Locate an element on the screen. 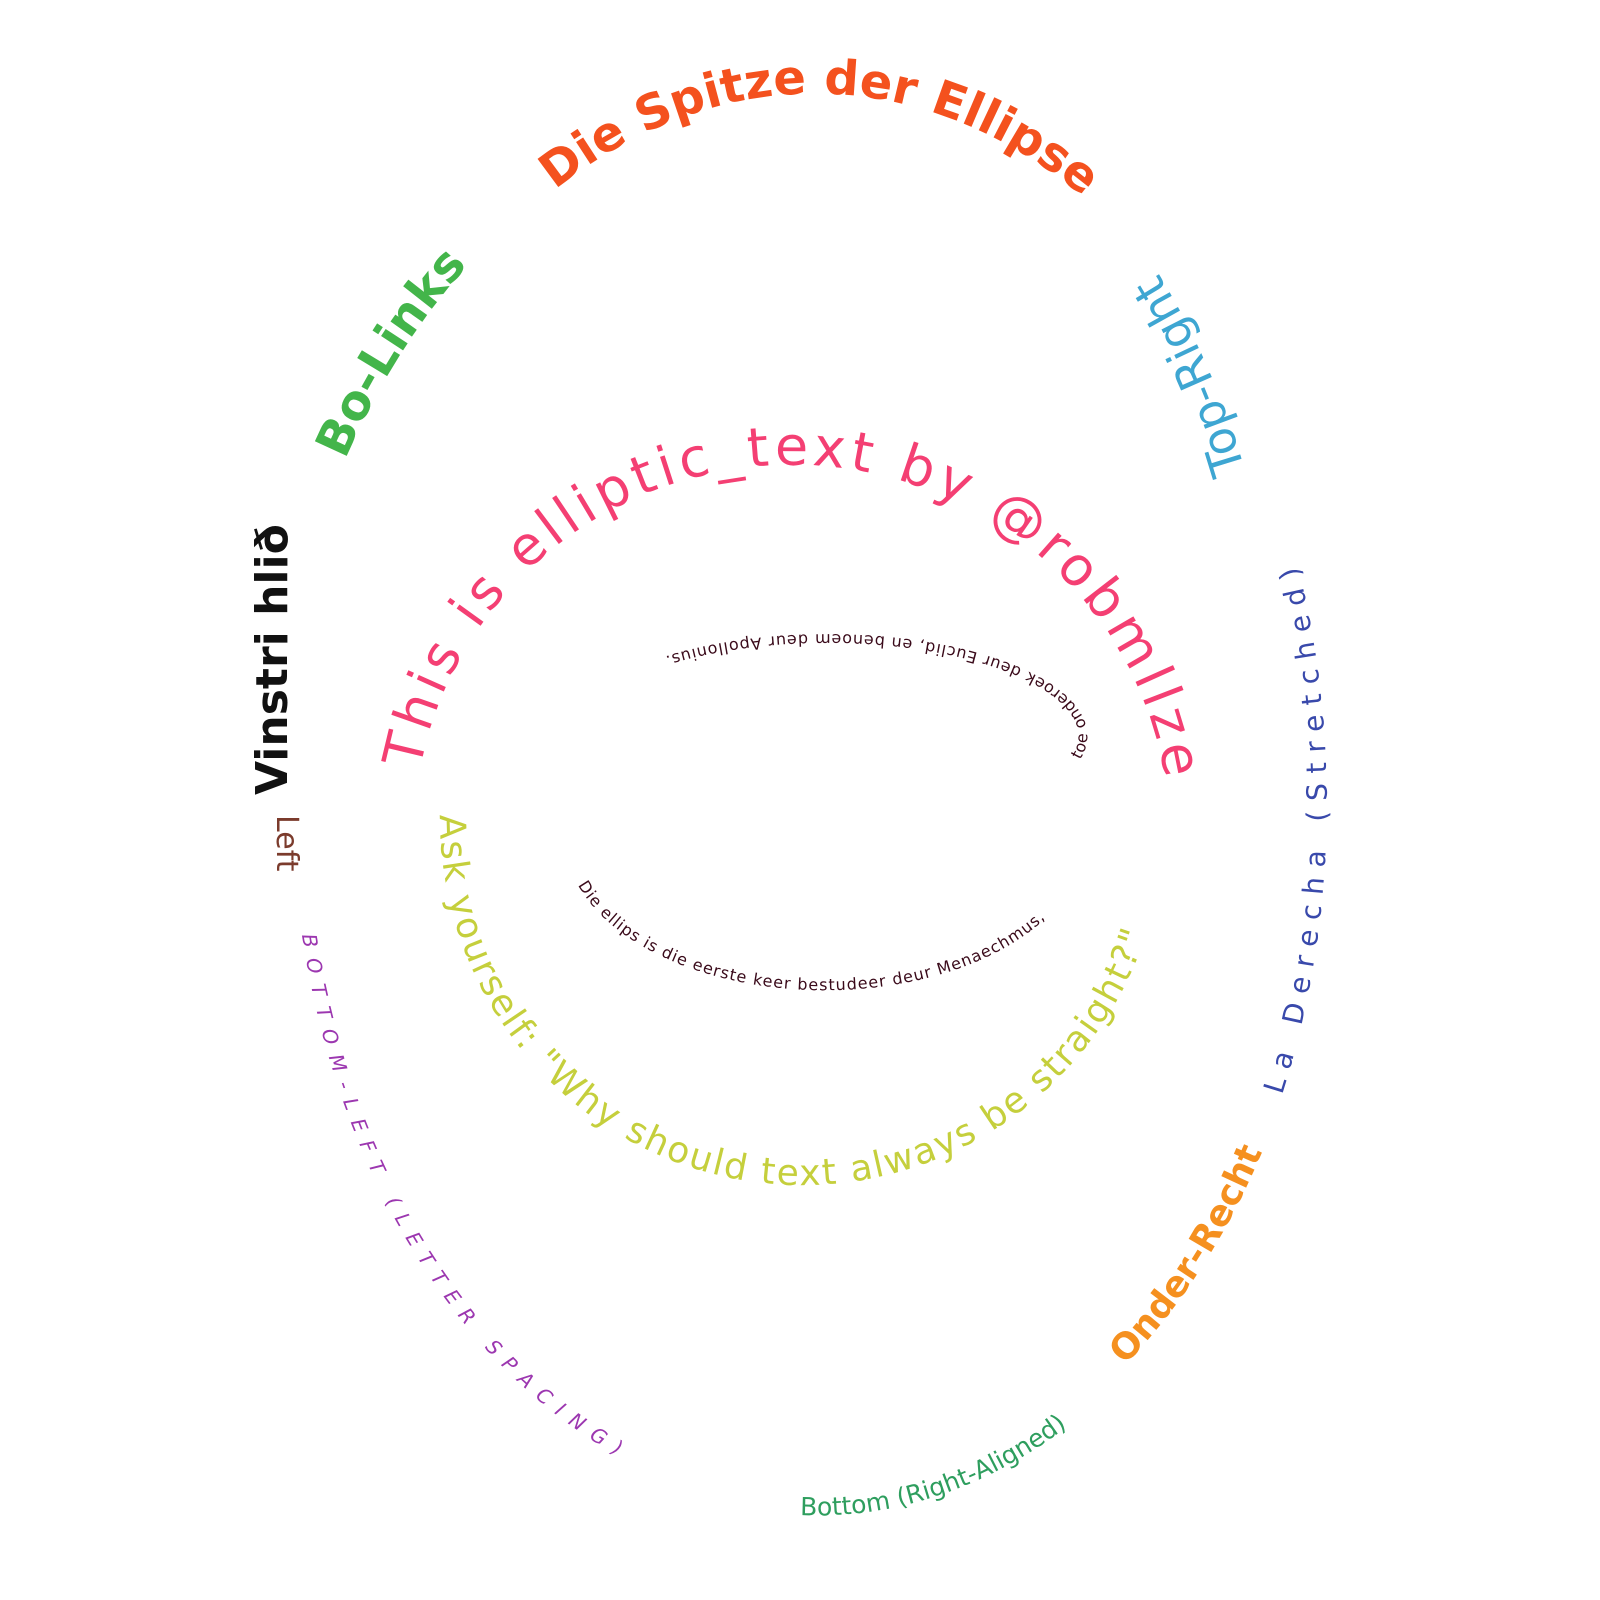 Image resolution: width=1600 pixels, height=1600 pixels. label-left: Vinstri hlið is located at coordinates (272, 659).